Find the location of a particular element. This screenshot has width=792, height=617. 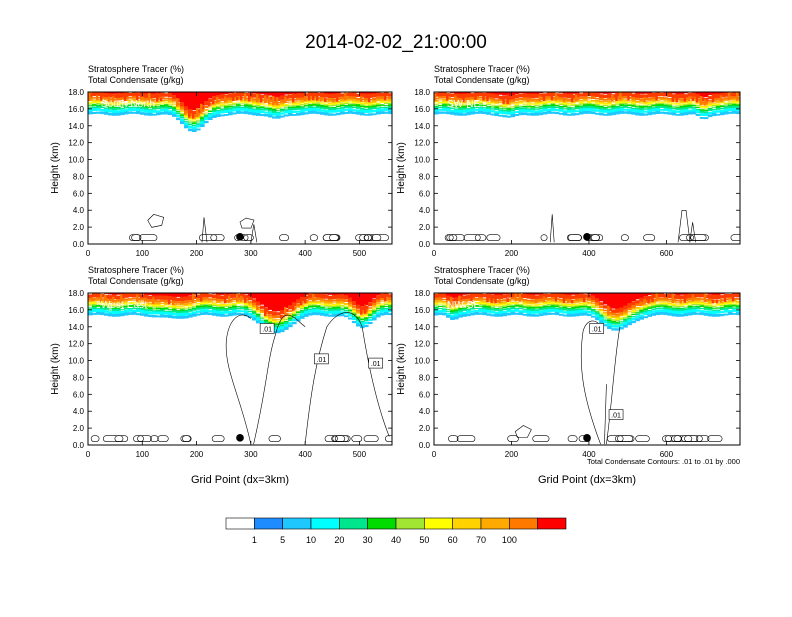

colorbar-label: 50 is located at coordinates (424, 540).